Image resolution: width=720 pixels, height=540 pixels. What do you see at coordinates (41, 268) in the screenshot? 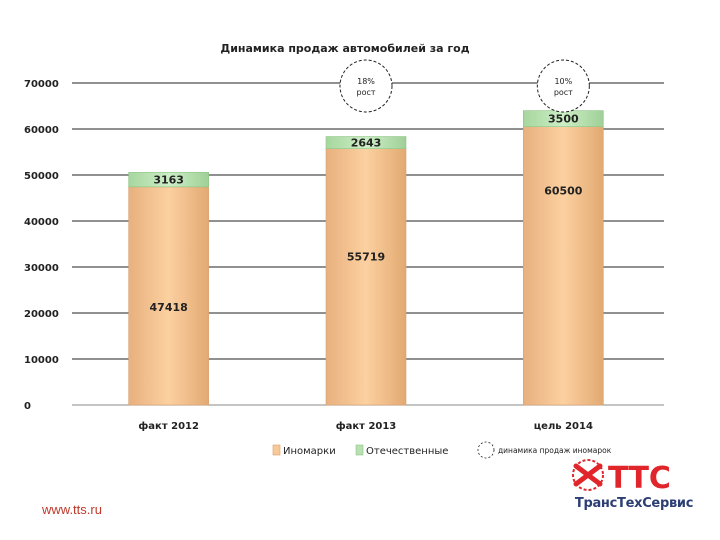
I see `y-tick-label-30000: 30000` at bounding box center [41, 268].